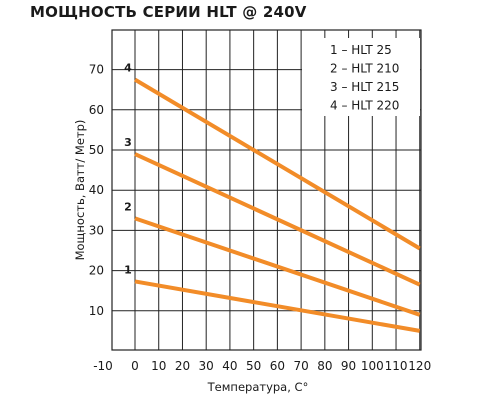 Image resolution: width=500 pixels, height=400 pixels. Describe the element at coordinates (324, 366) in the screenshot. I see `x-tick-label: 80` at that location.